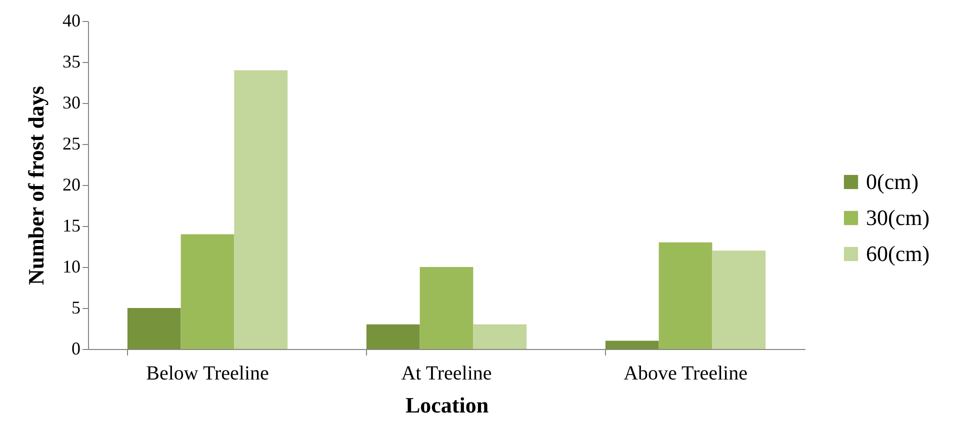  What do you see at coordinates (76, 348) in the screenshot?
I see `y-tick-label: 0` at bounding box center [76, 348].